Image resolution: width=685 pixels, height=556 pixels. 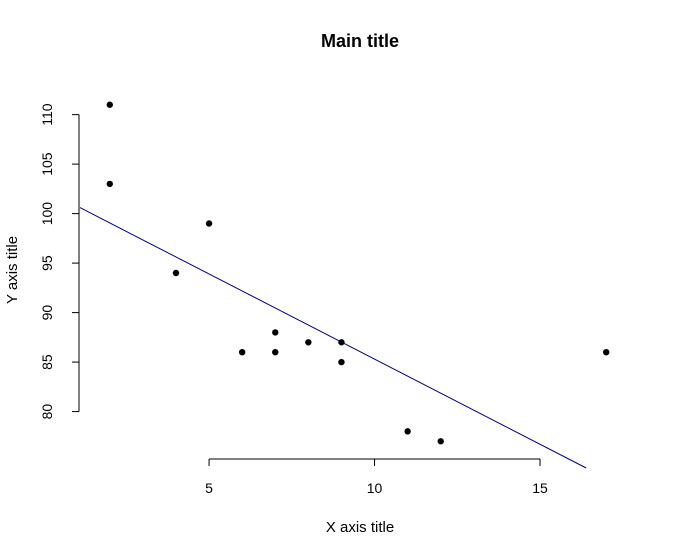 I want to click on x-axis: 5 10 15, so click(x=376, y=477).